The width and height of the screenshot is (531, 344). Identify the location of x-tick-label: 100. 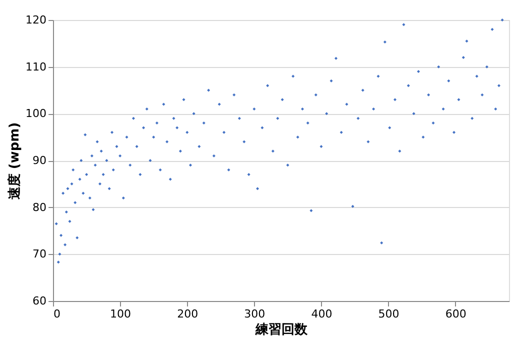
(121, 314).